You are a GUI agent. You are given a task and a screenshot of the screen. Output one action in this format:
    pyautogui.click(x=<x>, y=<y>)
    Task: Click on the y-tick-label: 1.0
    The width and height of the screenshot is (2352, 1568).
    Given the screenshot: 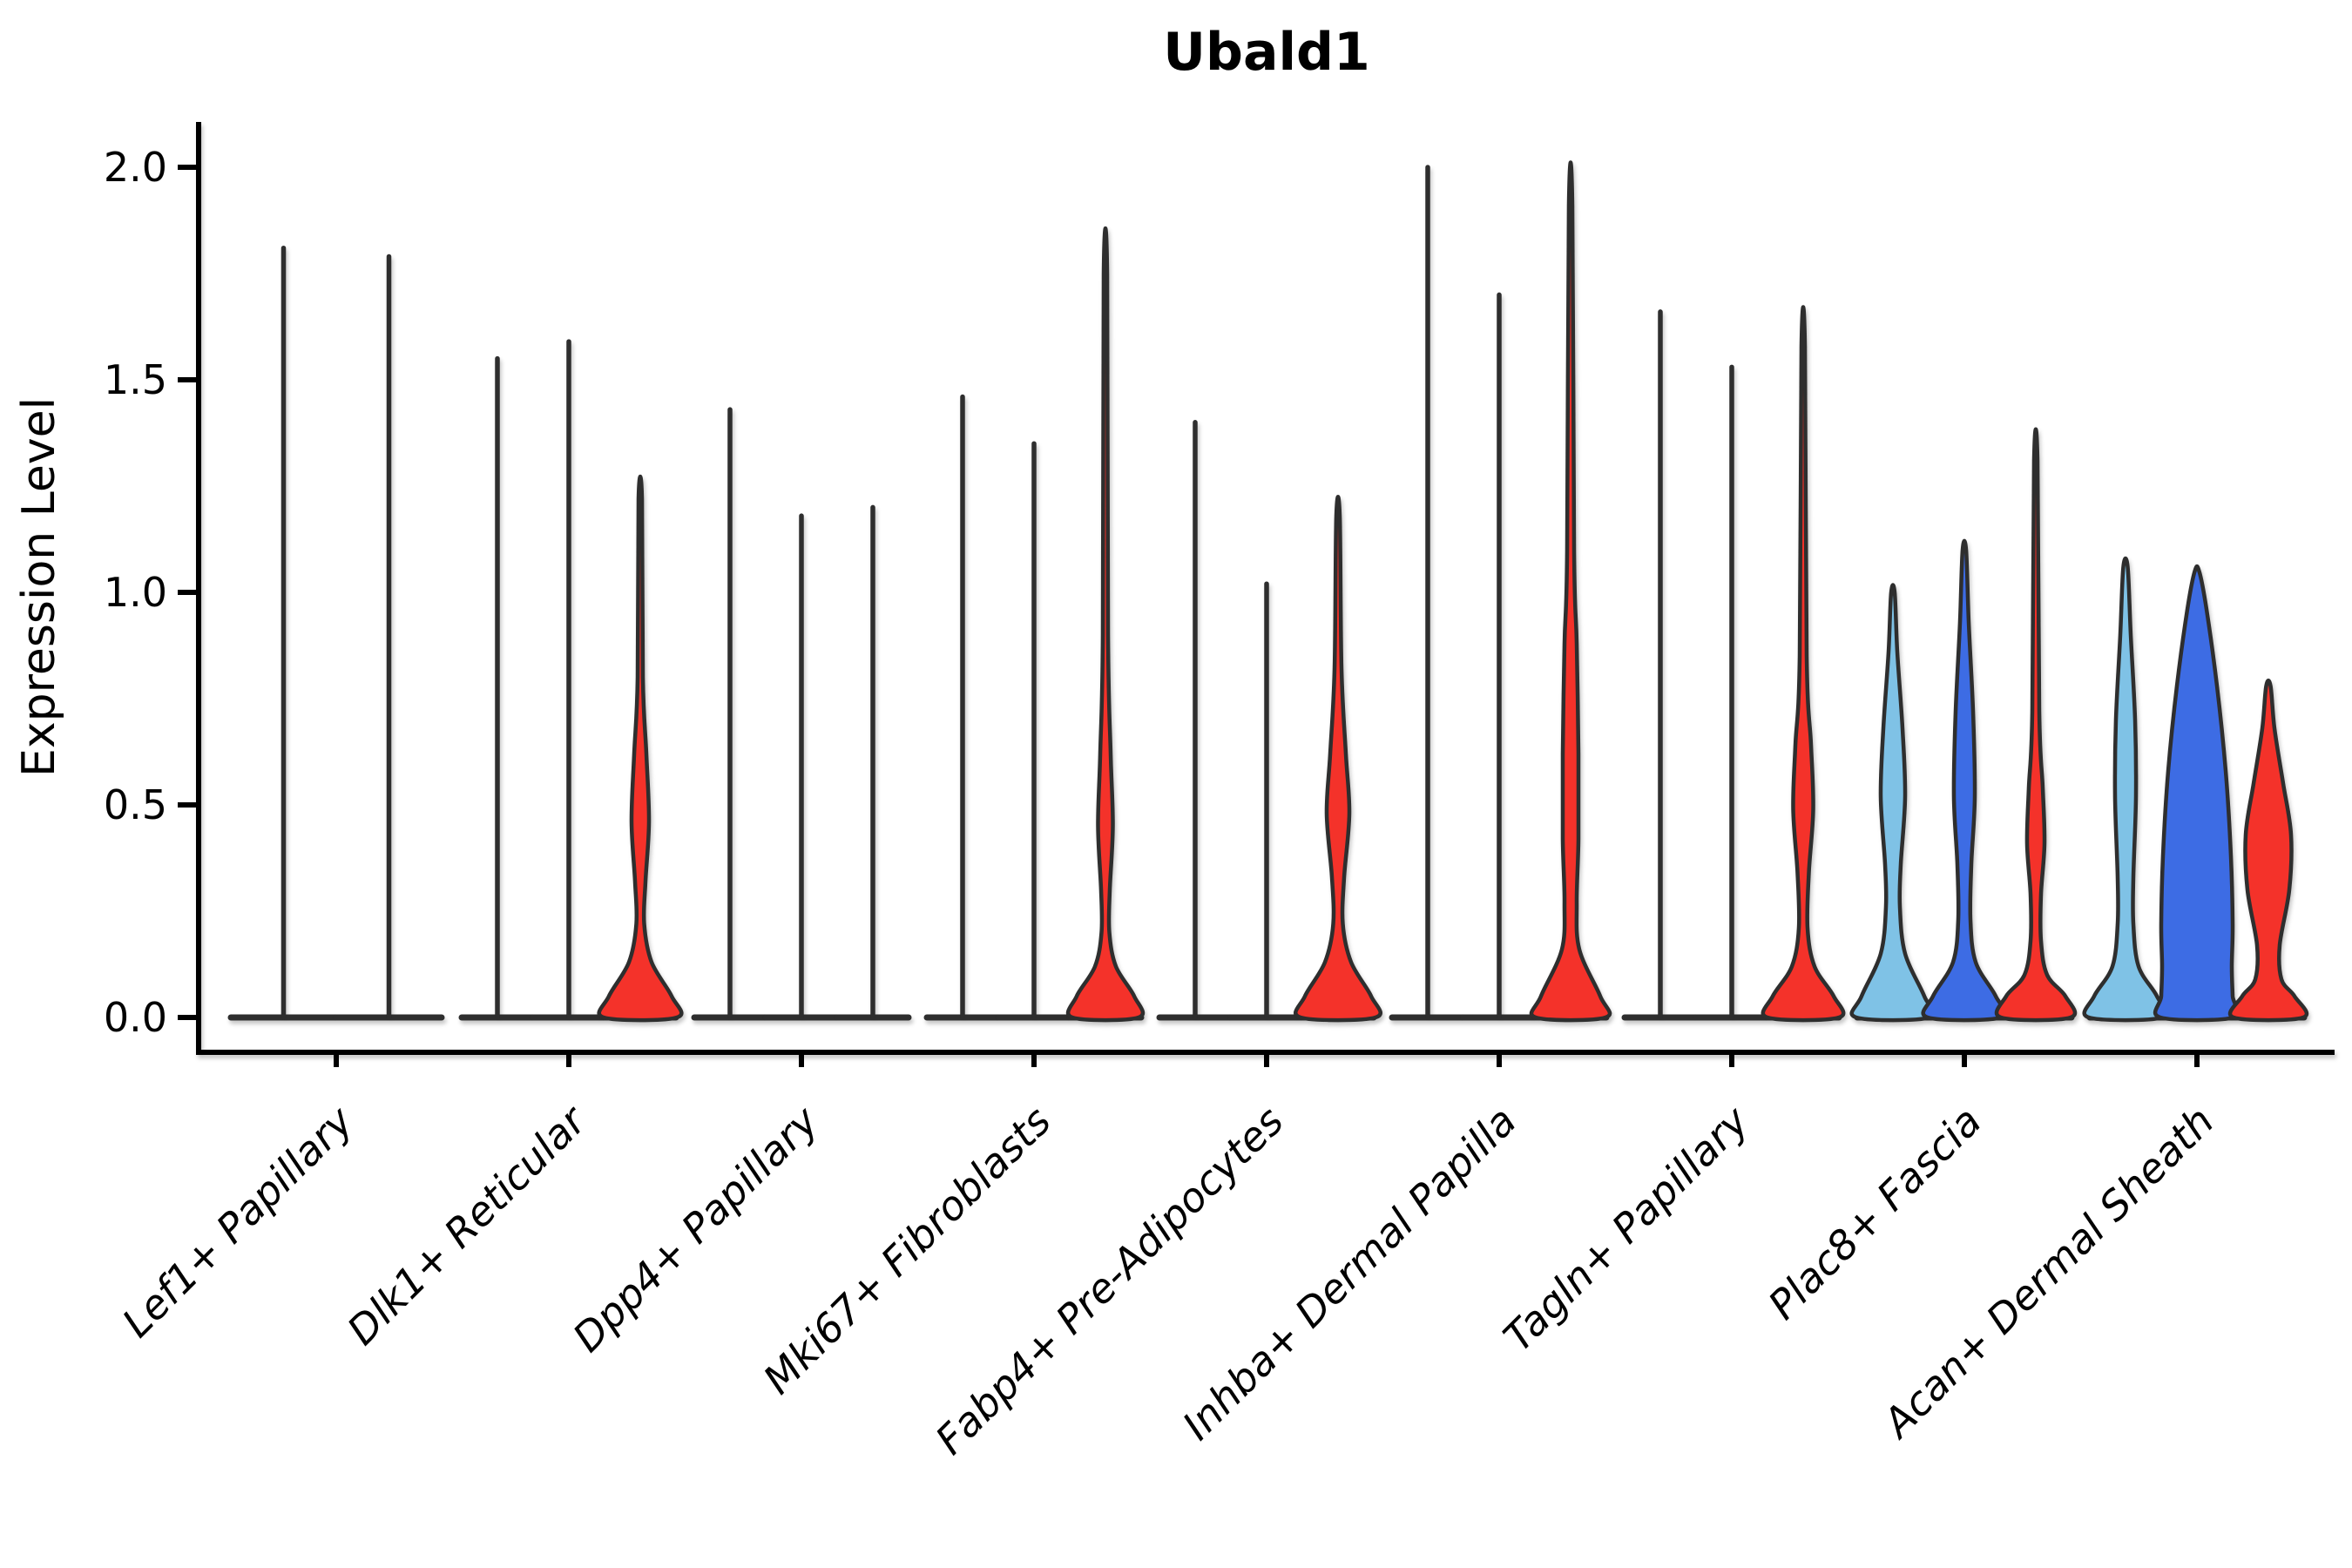 What is the action you would take?
    pyautogui.click(x=135, y=592)
    